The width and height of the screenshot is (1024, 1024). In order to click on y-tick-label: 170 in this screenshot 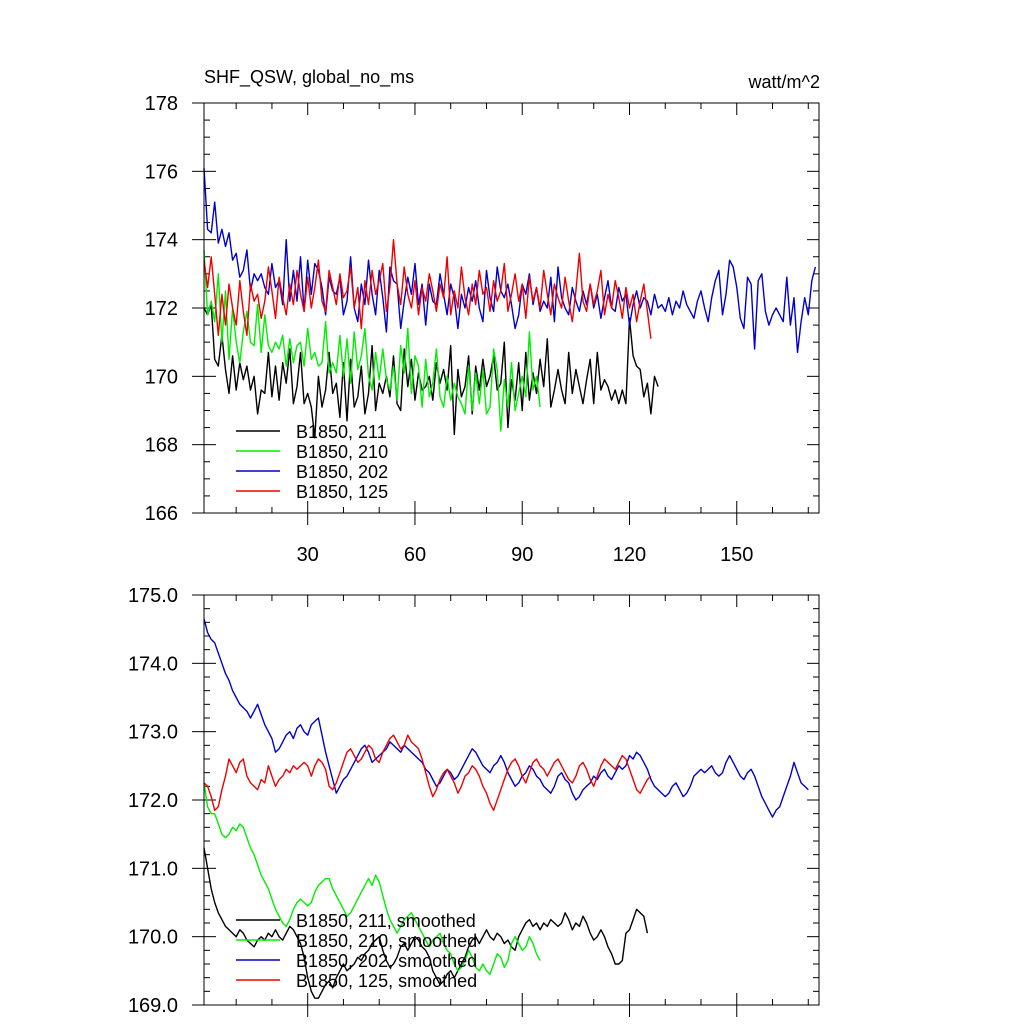, I will do `click(161, 377)`.